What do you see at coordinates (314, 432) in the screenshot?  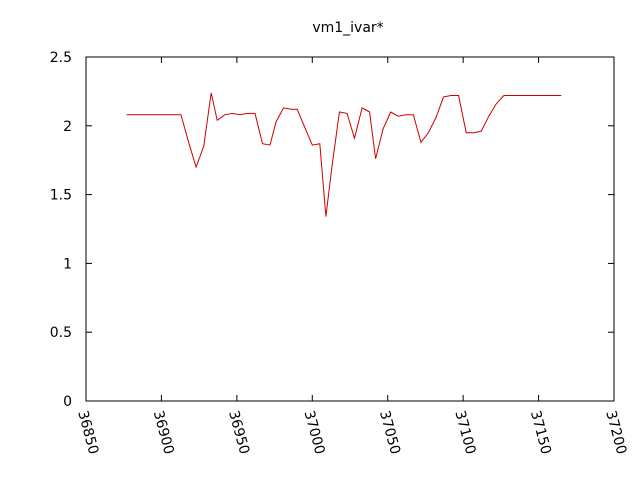 I see `x-tick-label: 37000` at bounding box center [314, 432].